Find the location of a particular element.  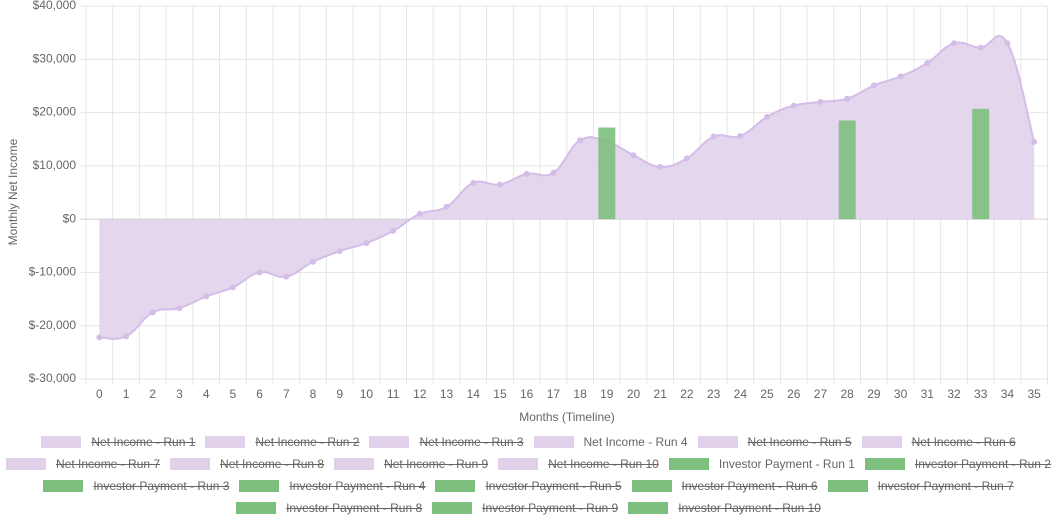

legend-label: Net Income - Run 9 is located at coordinates (436, 464).